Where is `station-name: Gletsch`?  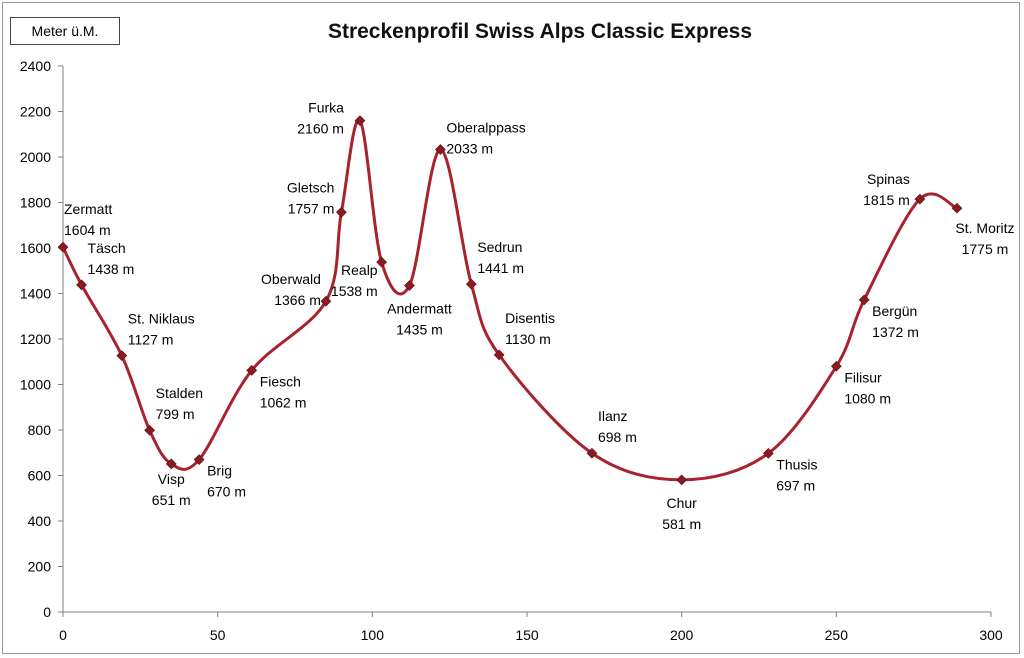
station-name: Gletsch is located at coordinates (310, 187).